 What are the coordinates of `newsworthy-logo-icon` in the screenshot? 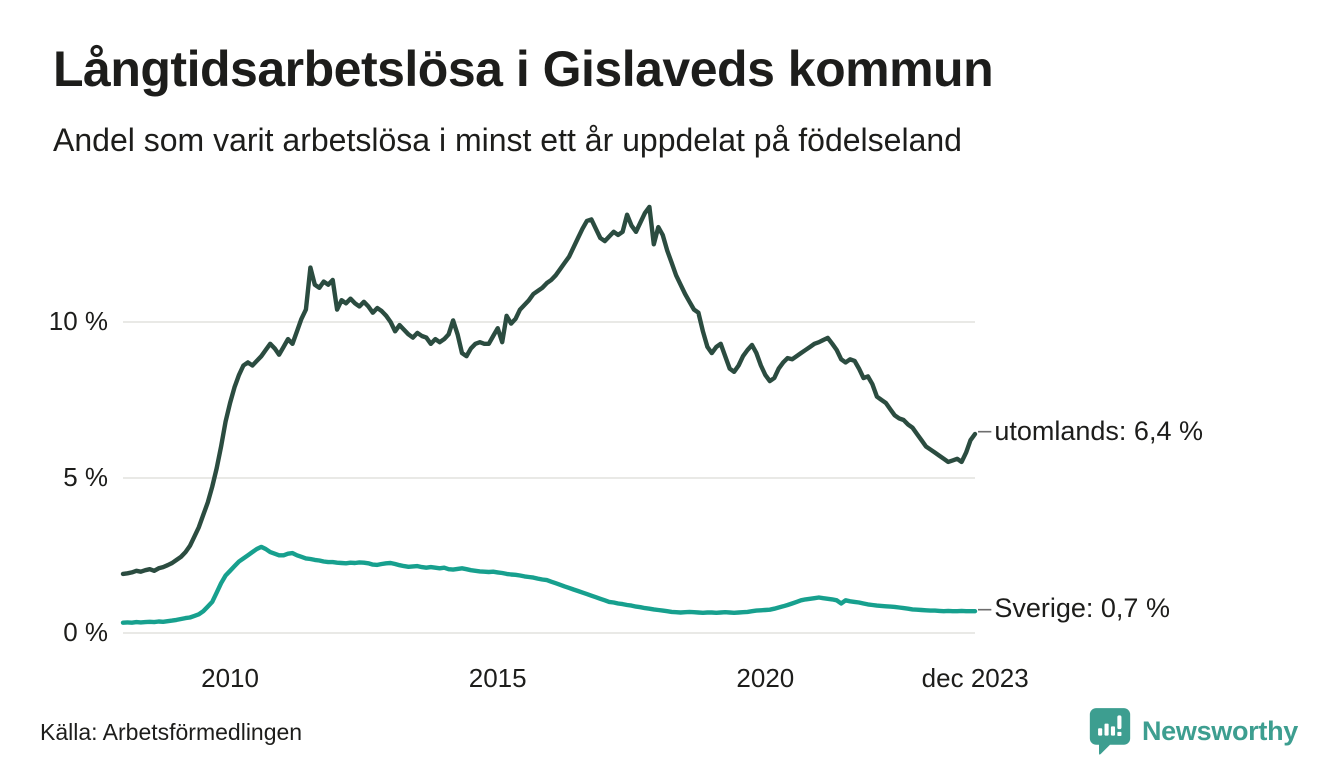 It's located at (1110, 731).